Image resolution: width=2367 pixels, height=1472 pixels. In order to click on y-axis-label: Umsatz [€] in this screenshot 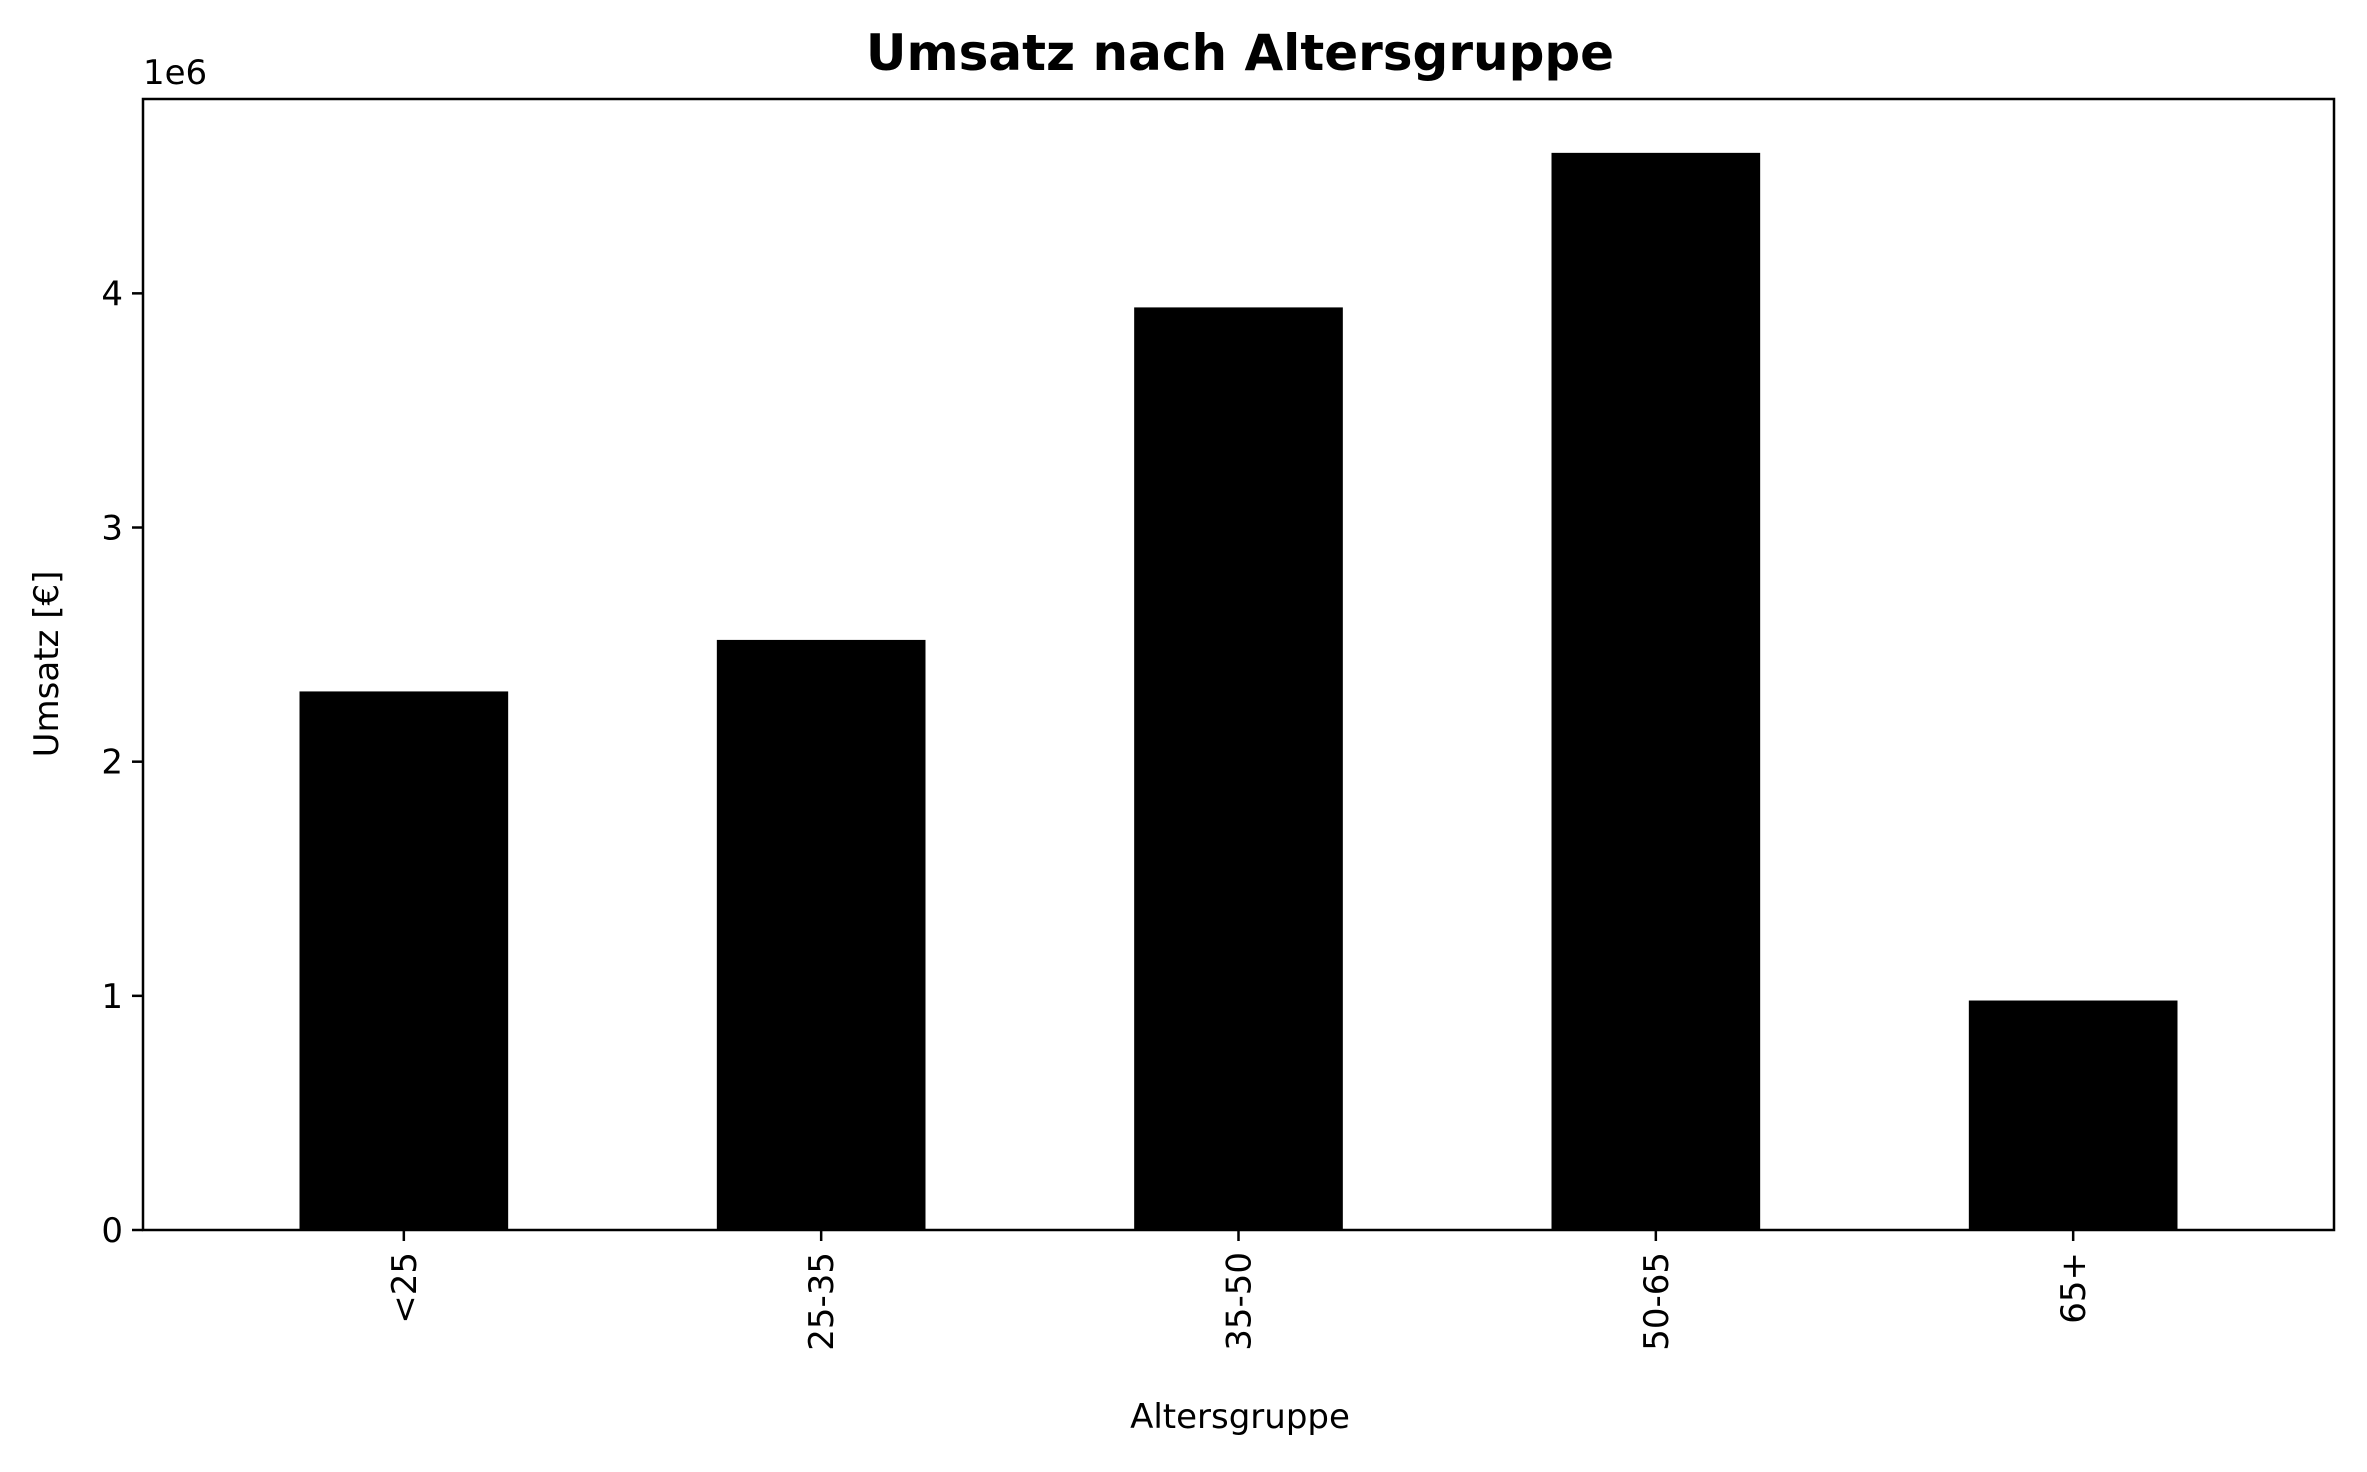, I will do `click(47, 664)`.